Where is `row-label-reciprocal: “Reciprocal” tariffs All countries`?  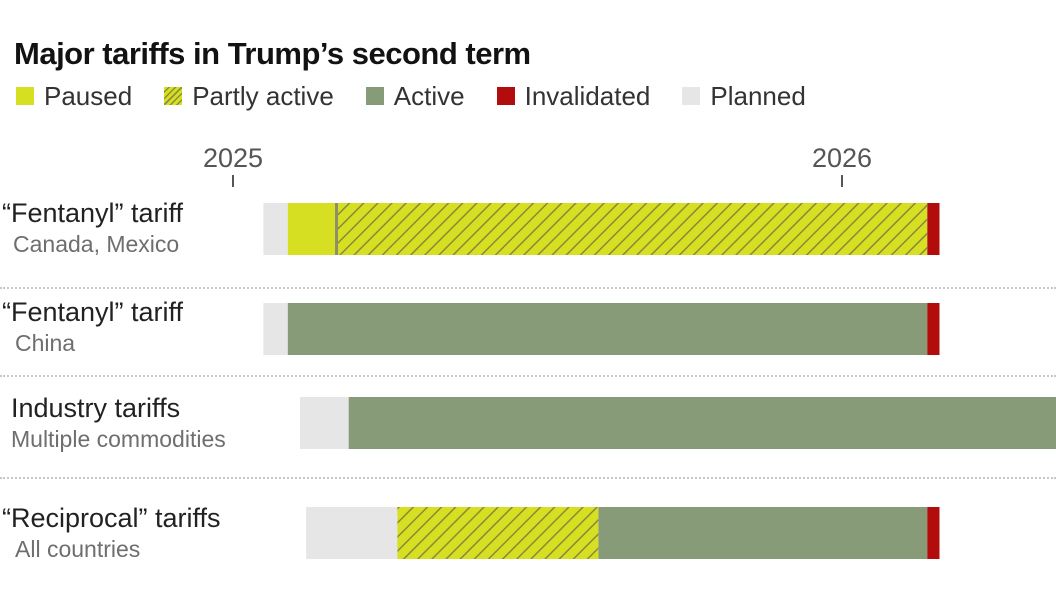 row-label-reciprocal: “Reciprocal” tariffs All countries is located at coordinates (111, 533).